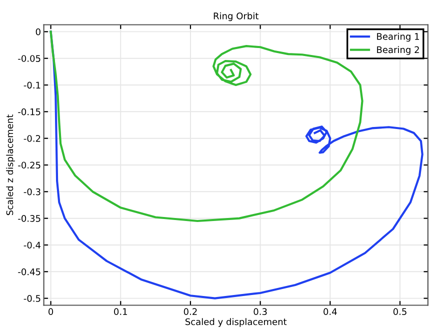  What do you see at coordinates (29, 58) in the screenshot?
I see `y-tick-label: -0.05` at bounding box center [29, 58].